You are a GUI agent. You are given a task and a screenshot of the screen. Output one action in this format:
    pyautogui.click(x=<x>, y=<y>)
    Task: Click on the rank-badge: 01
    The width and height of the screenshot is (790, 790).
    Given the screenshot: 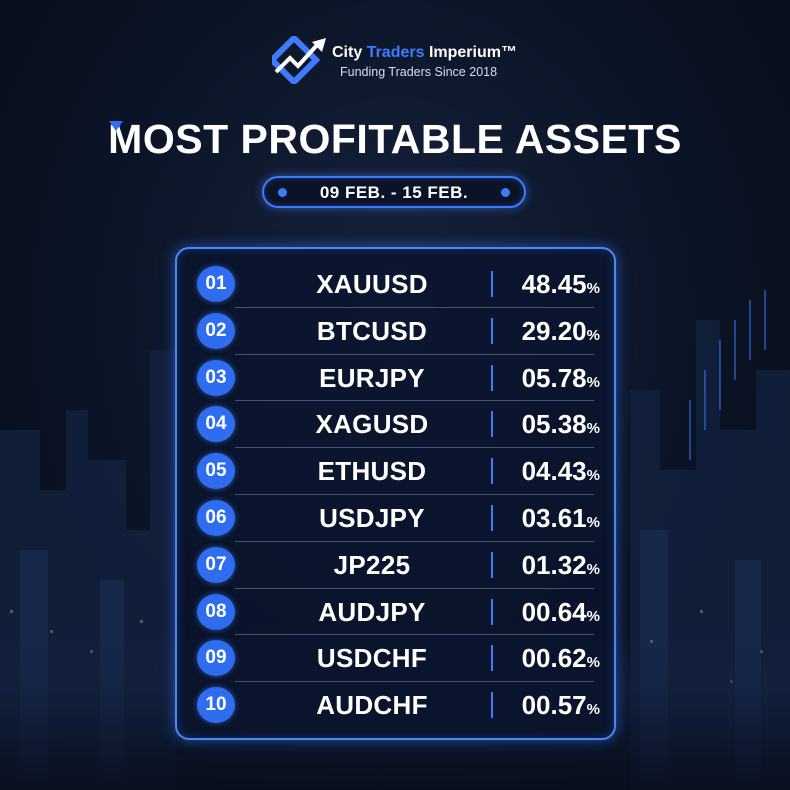 What is the action you would take?
    pyautogui.click(x=216, y=284)
    